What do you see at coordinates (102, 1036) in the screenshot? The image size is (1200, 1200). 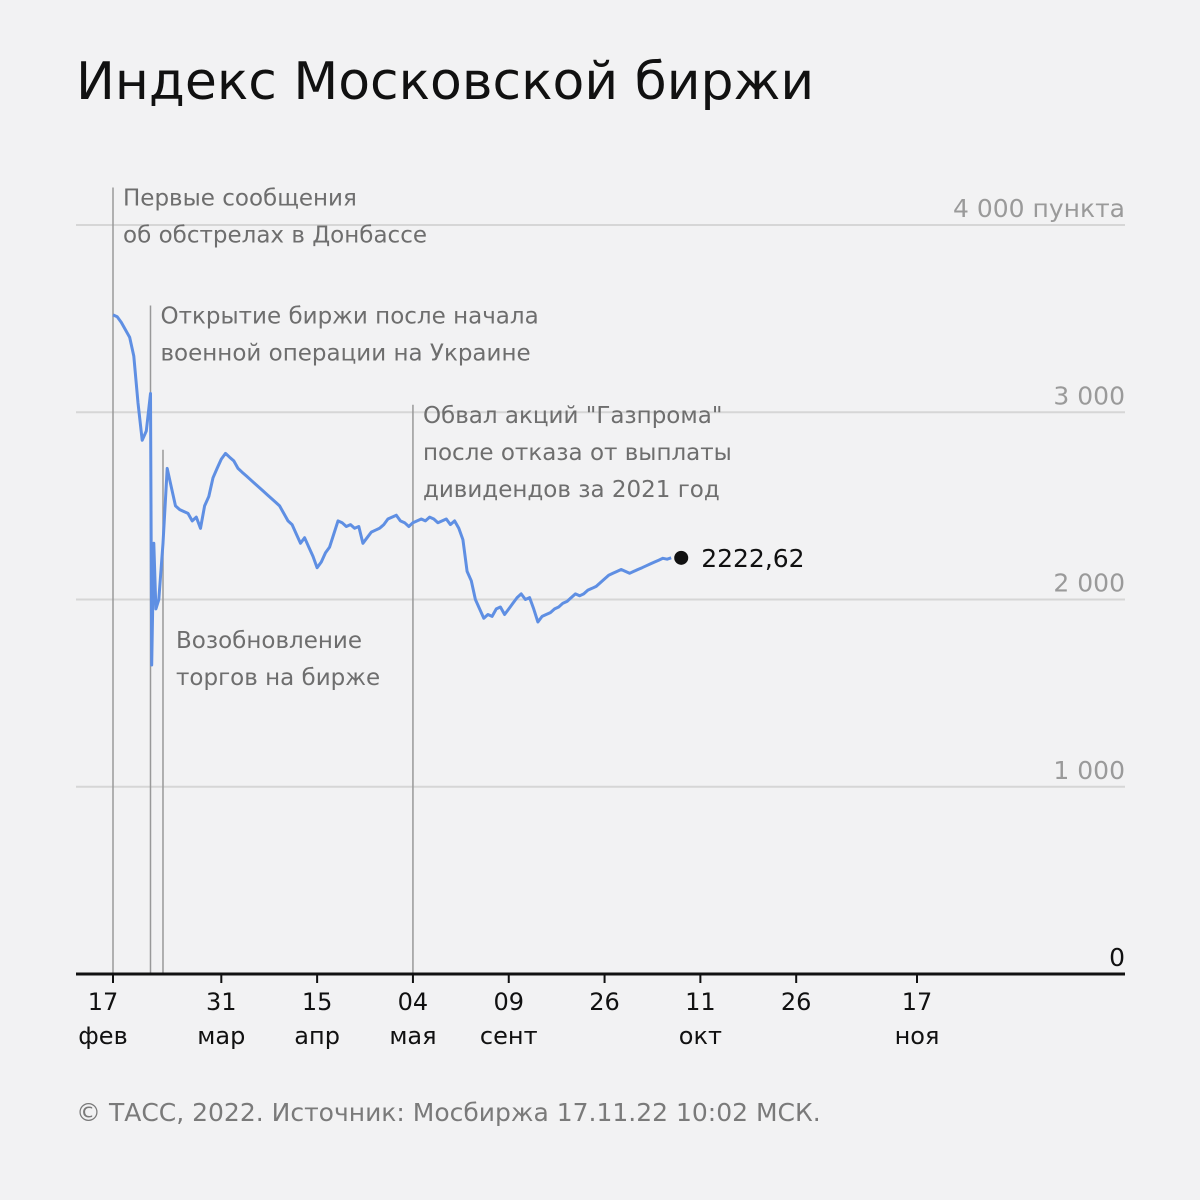 I see `x-tick-sublabel: фев` at bounding box center [102, 1036].